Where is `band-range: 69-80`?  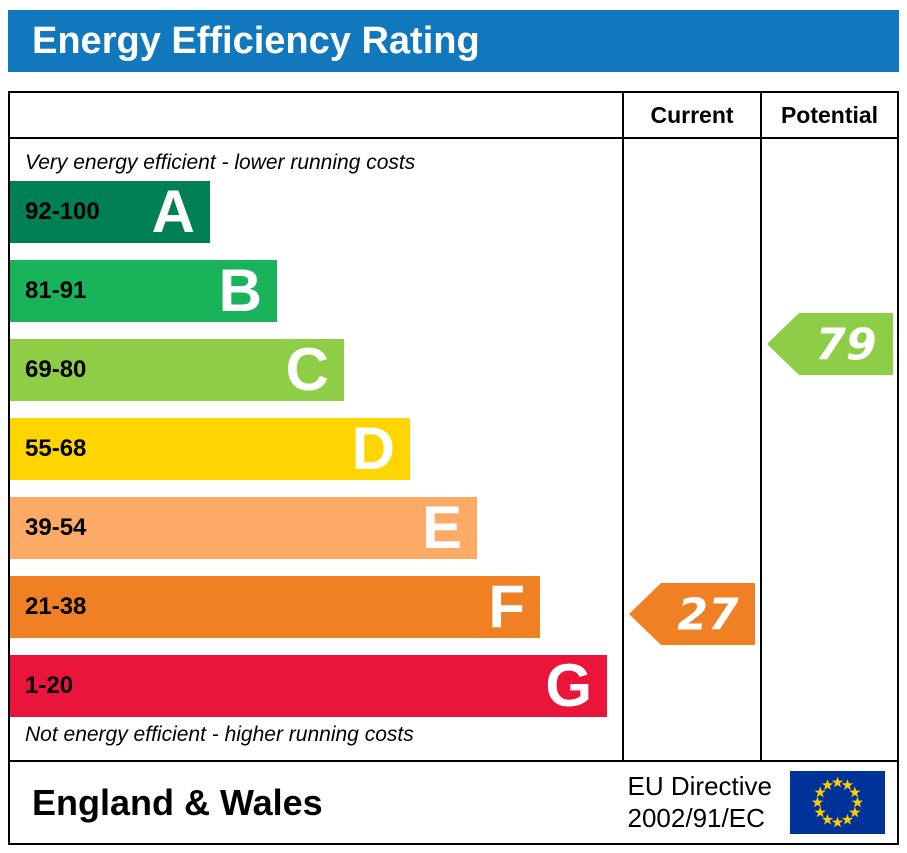 band-range: 69-80 is located at coordinates (56, 369).